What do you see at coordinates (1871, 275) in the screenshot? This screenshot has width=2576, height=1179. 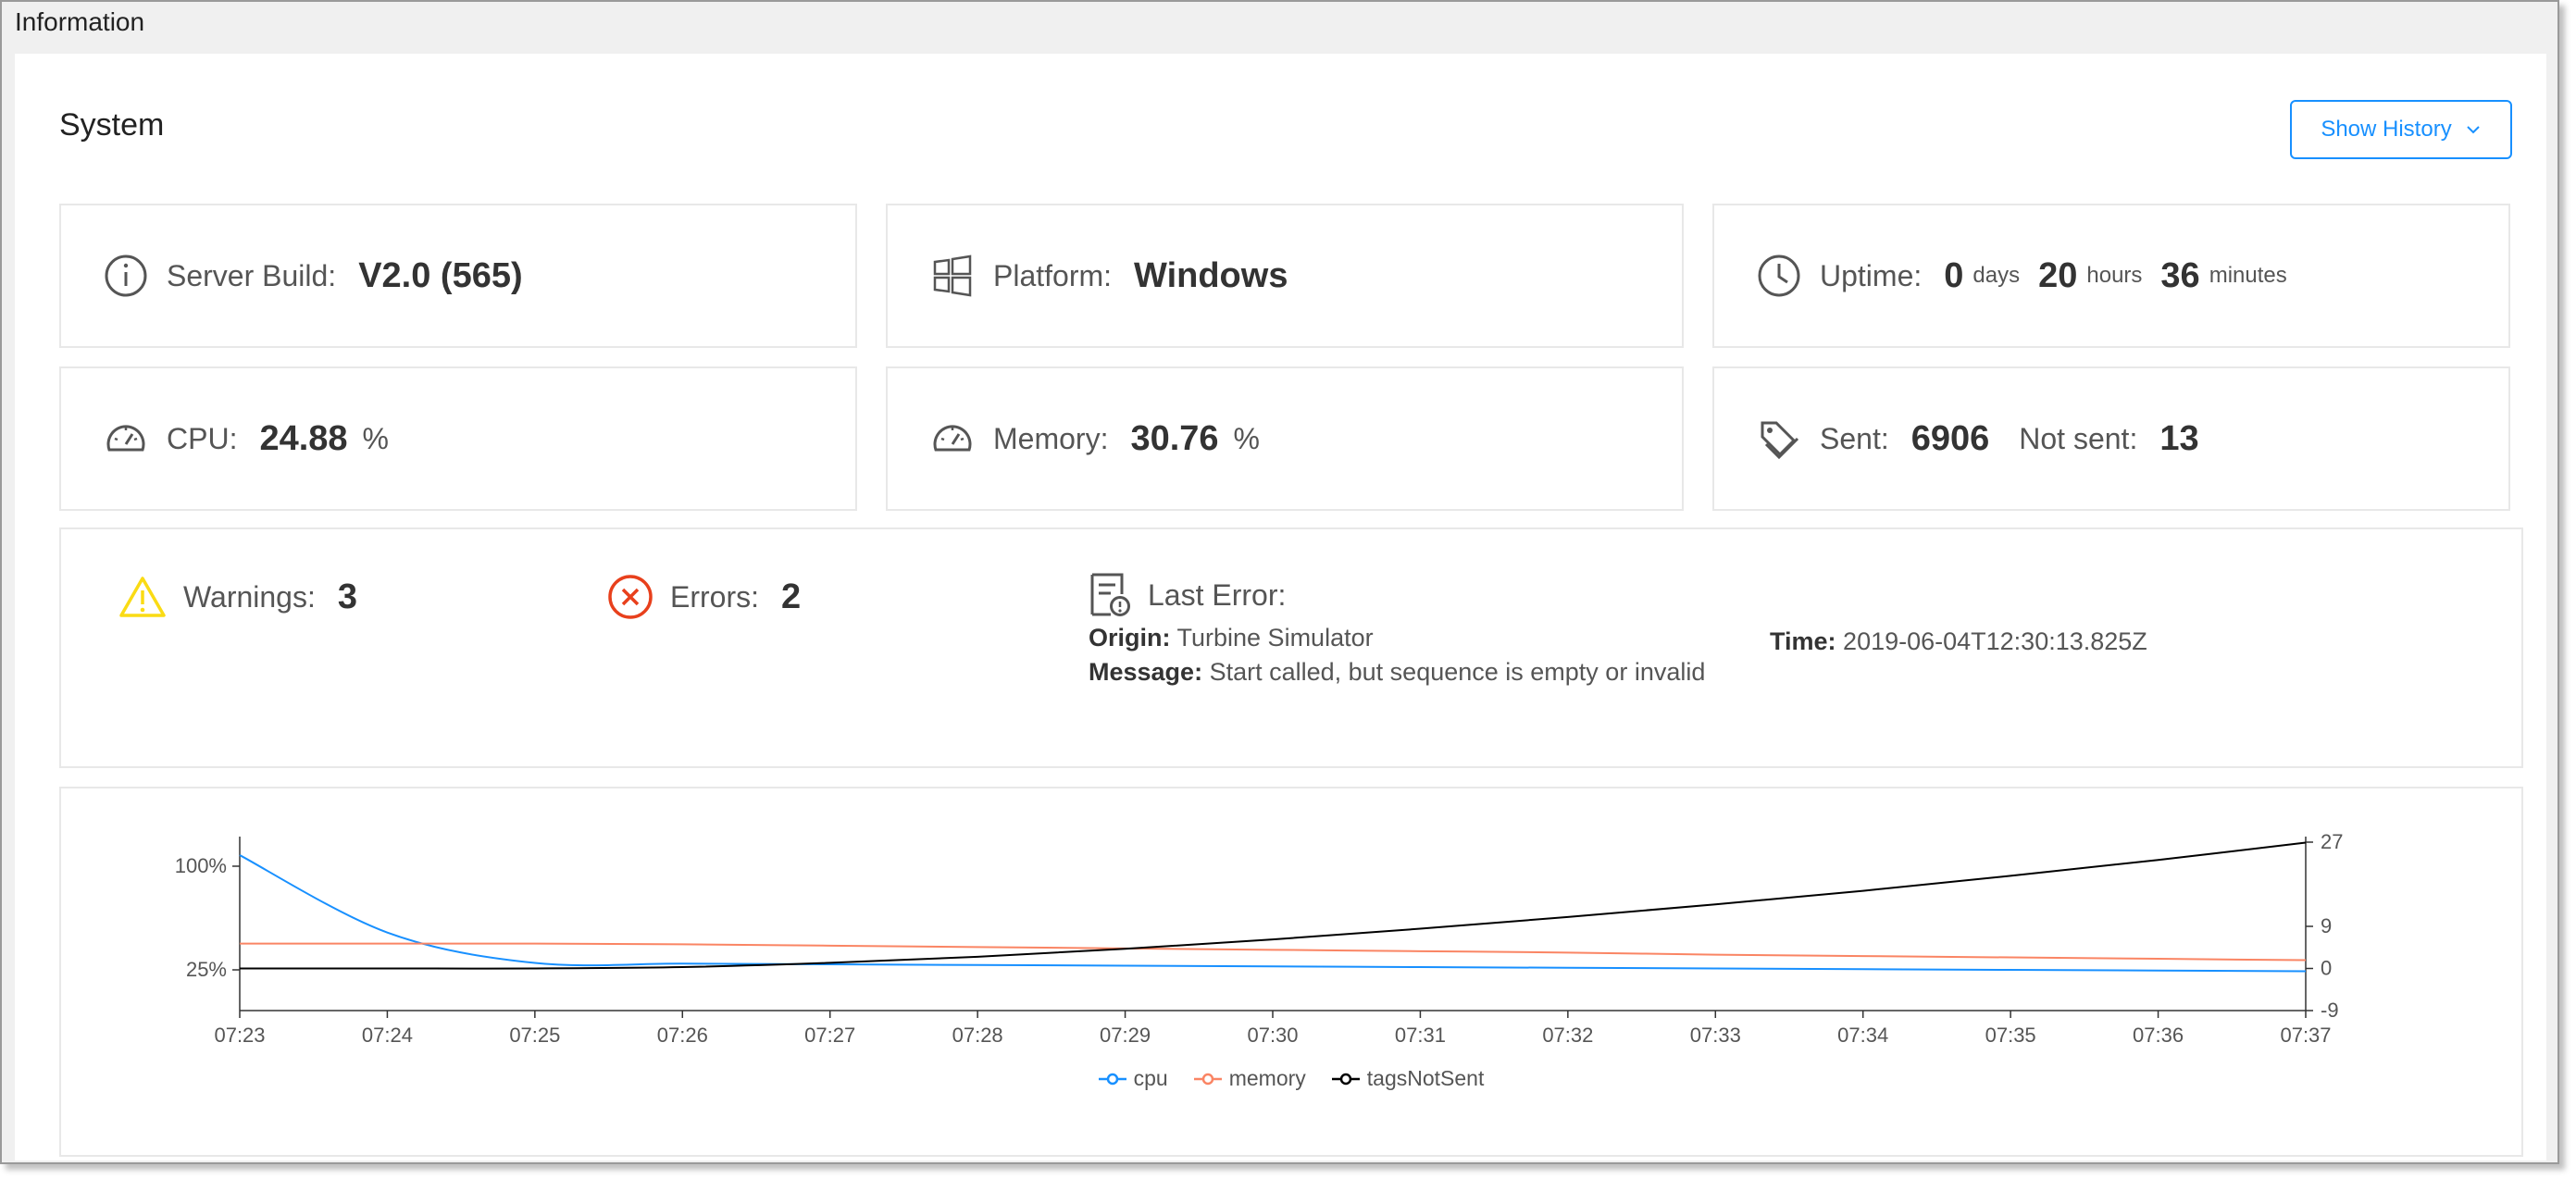 I see `uptime-label: Uptime:` at bounding box center [1871, 275].